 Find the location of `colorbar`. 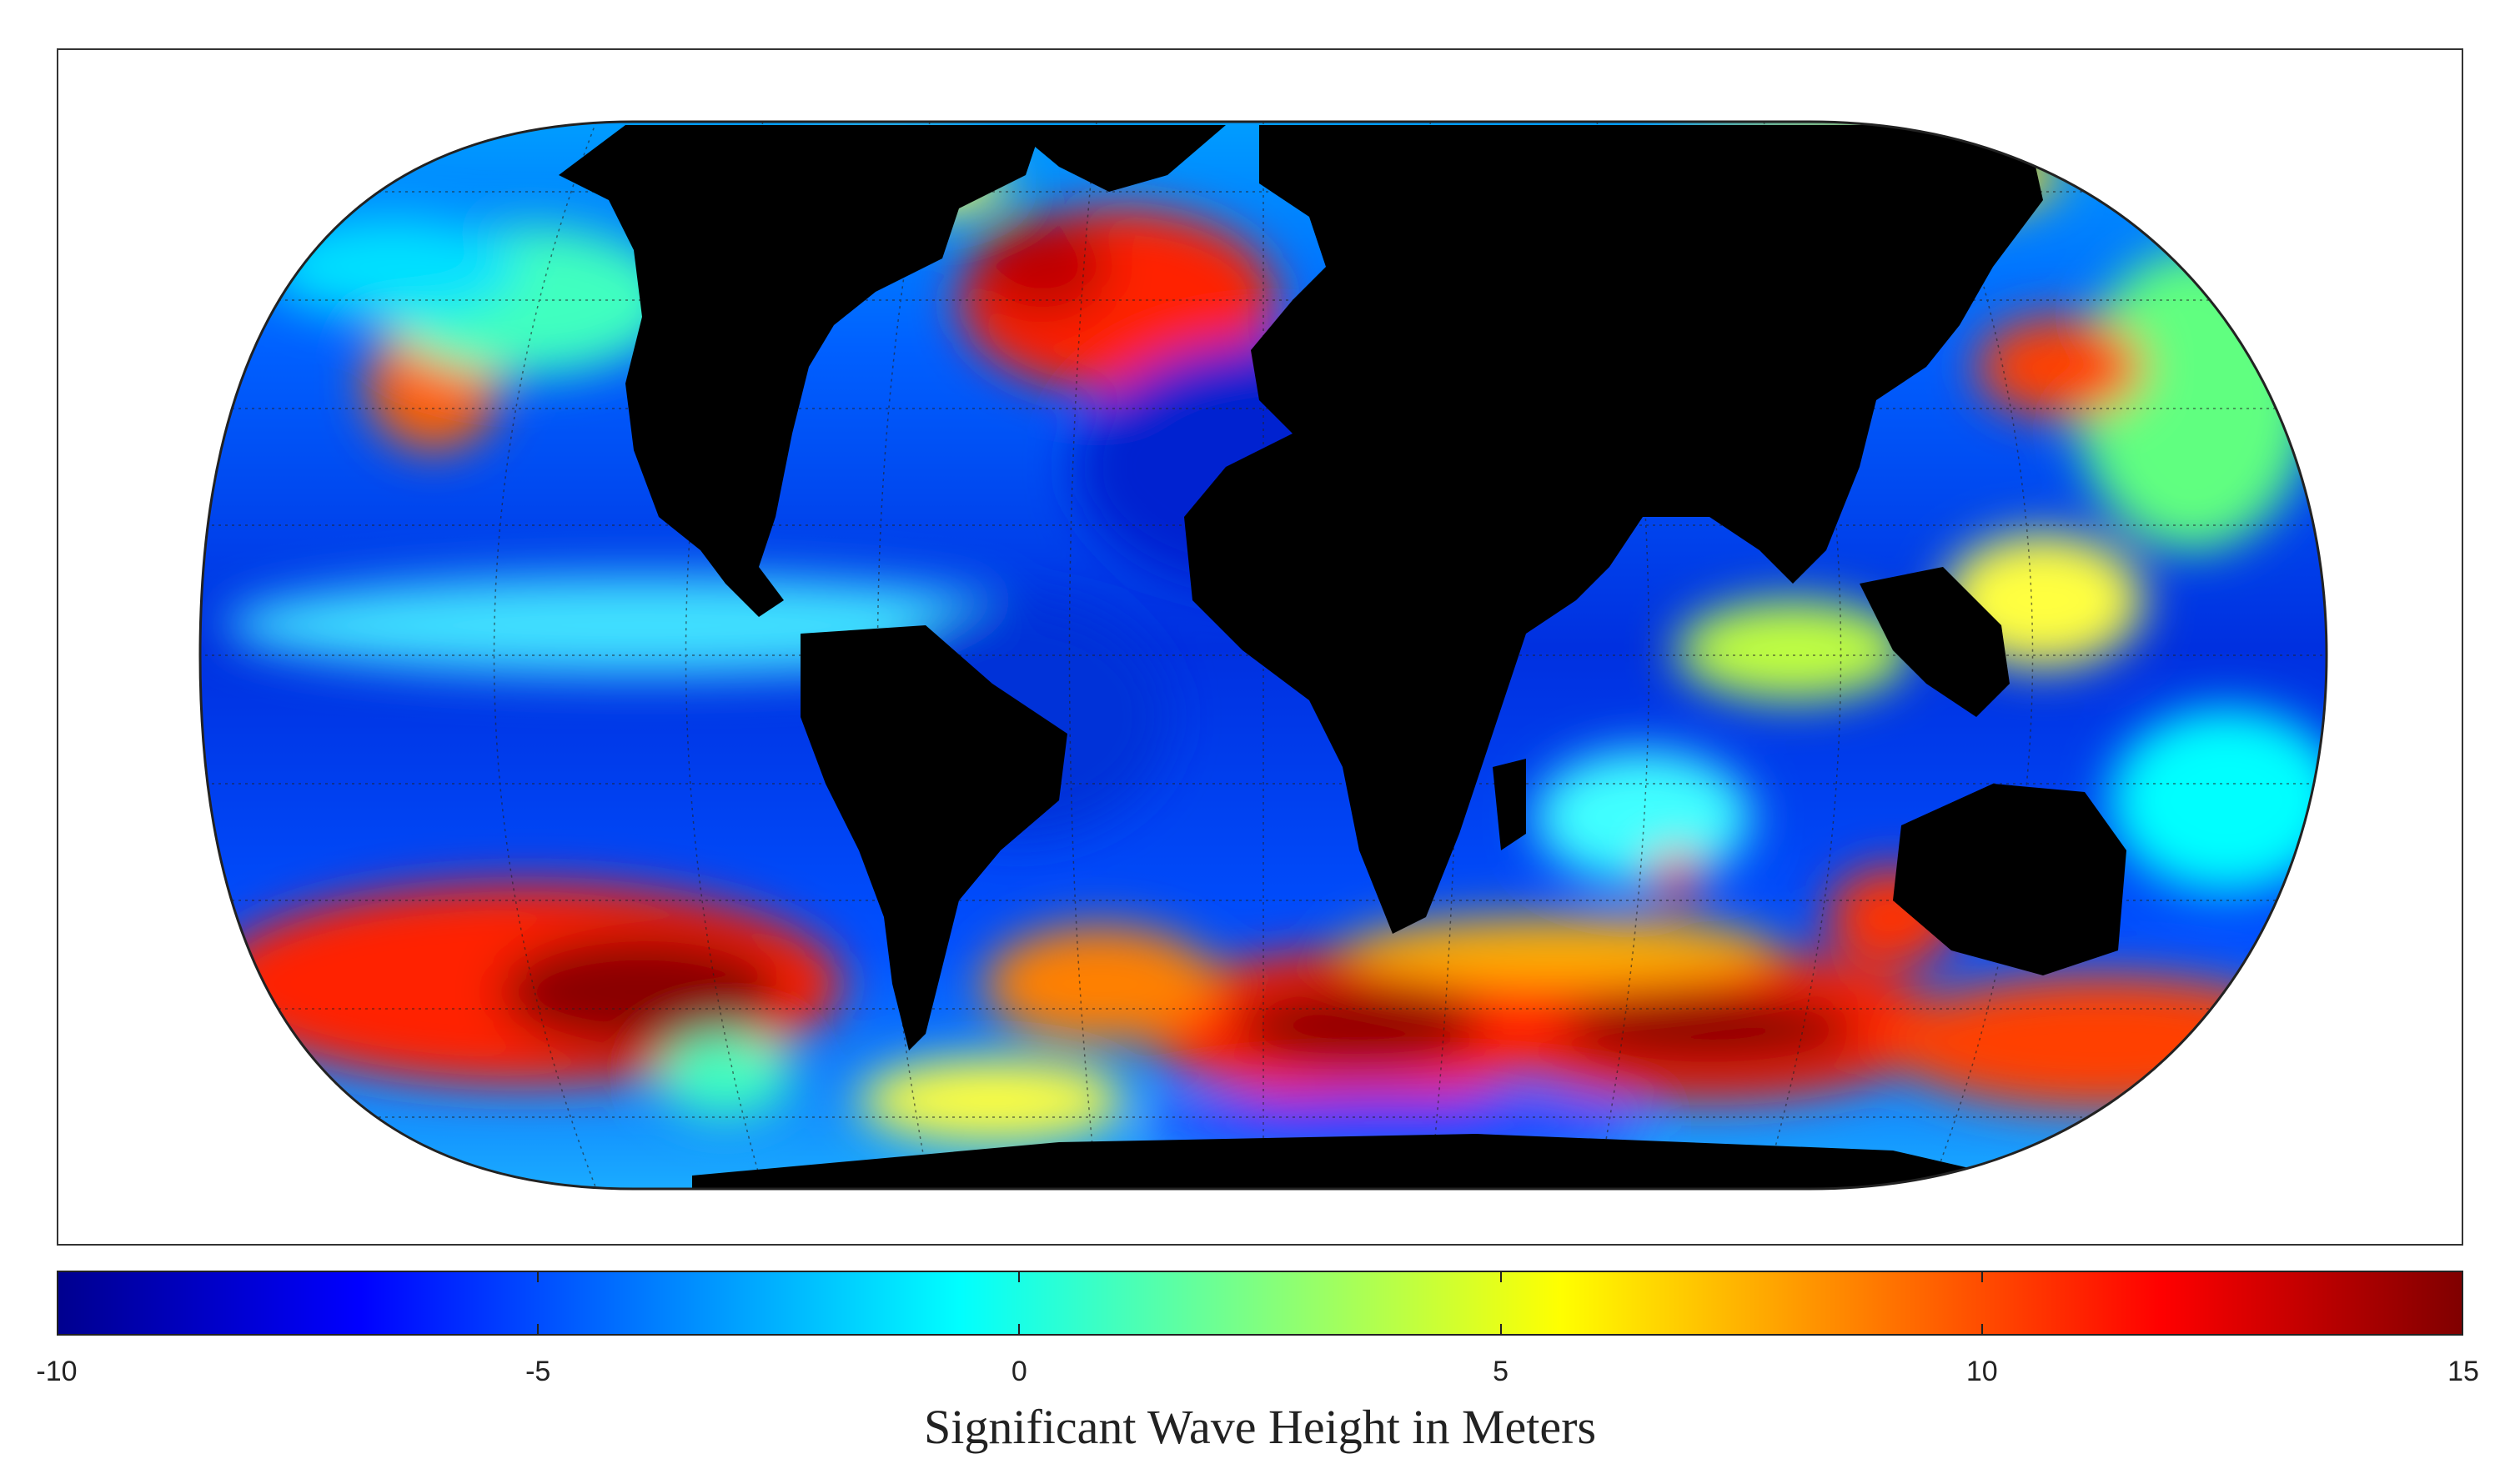

colorbar is located at coordinates (1260, 1303).